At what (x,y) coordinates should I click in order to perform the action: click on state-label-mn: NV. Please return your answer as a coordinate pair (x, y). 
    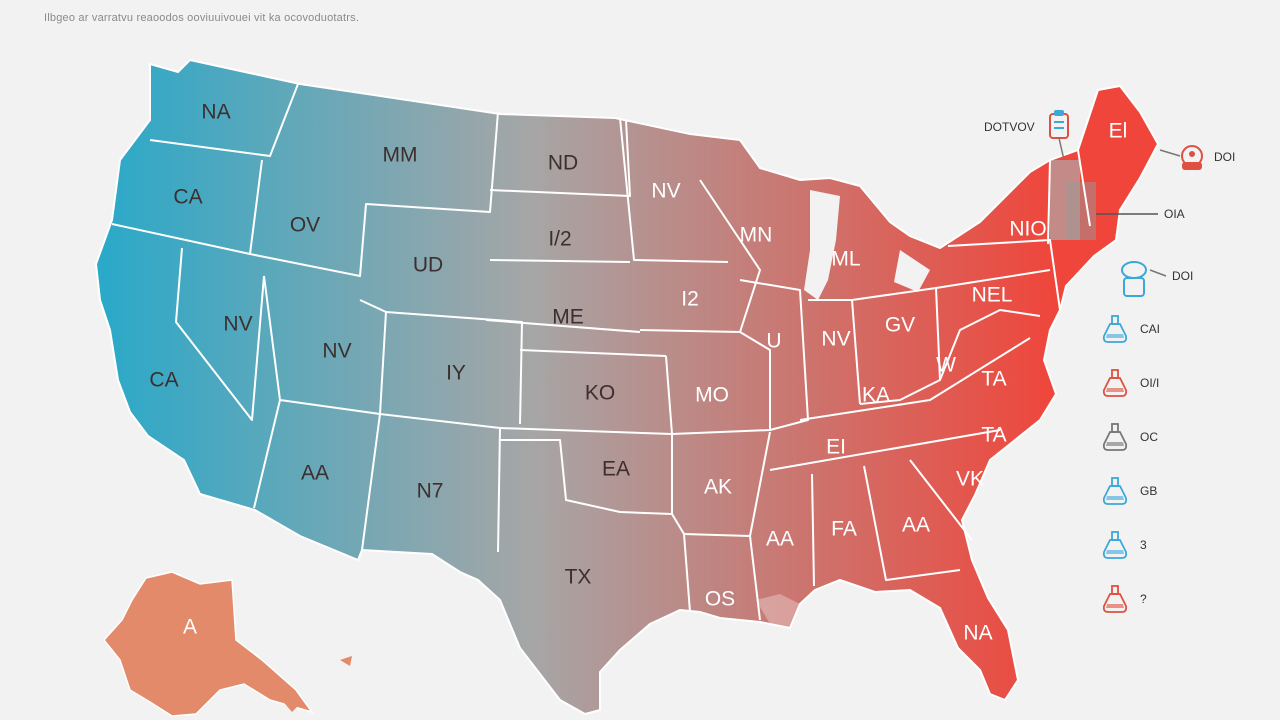
    Looking at the image, I should click on (665, 191).